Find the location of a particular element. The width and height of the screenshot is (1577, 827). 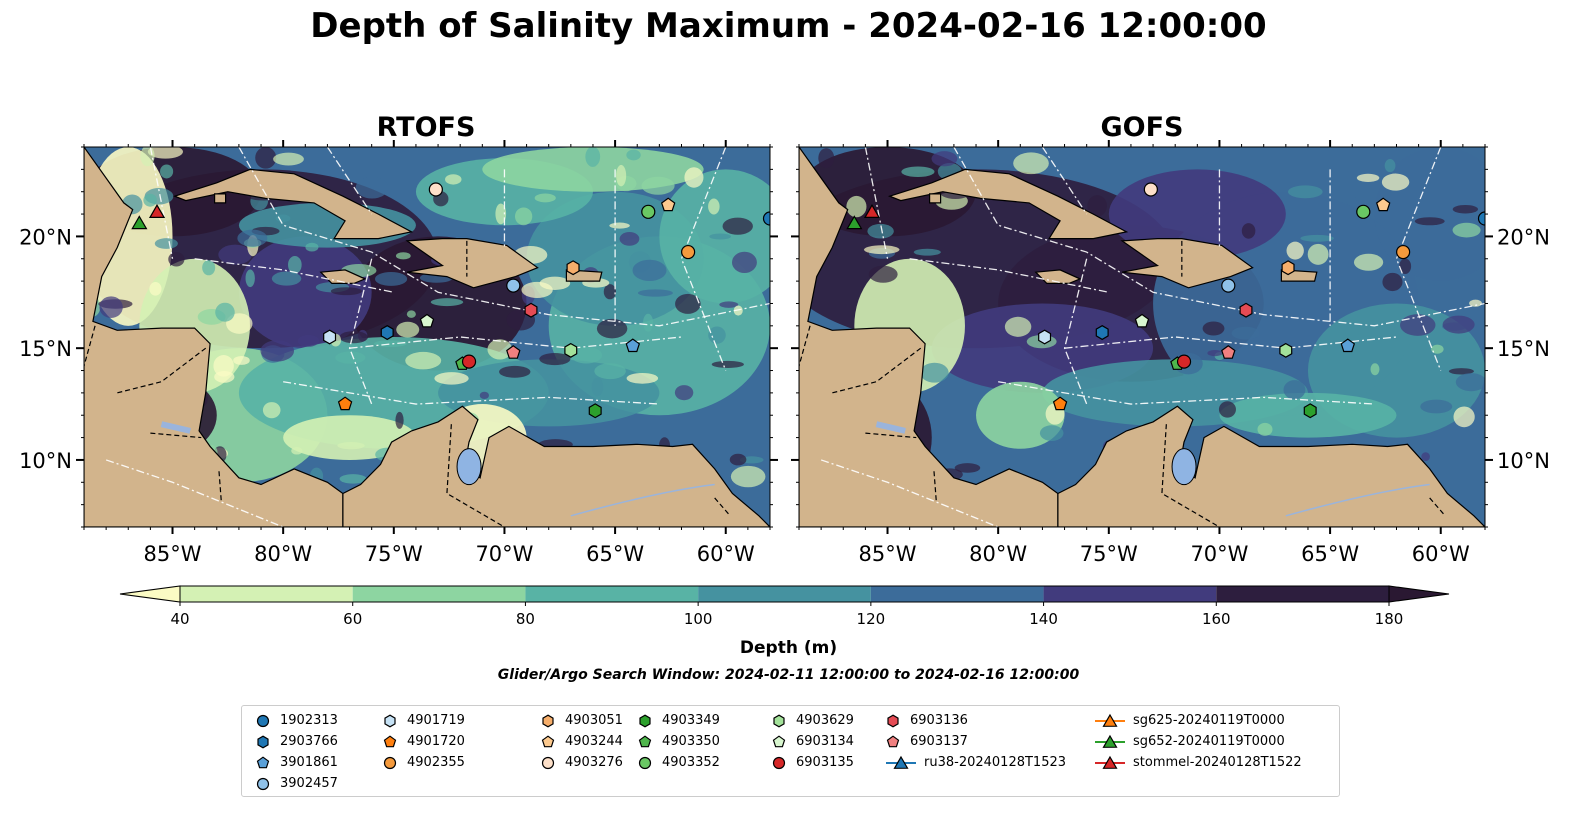

legend-item: 4903349 is located at coordinates (679, 721).